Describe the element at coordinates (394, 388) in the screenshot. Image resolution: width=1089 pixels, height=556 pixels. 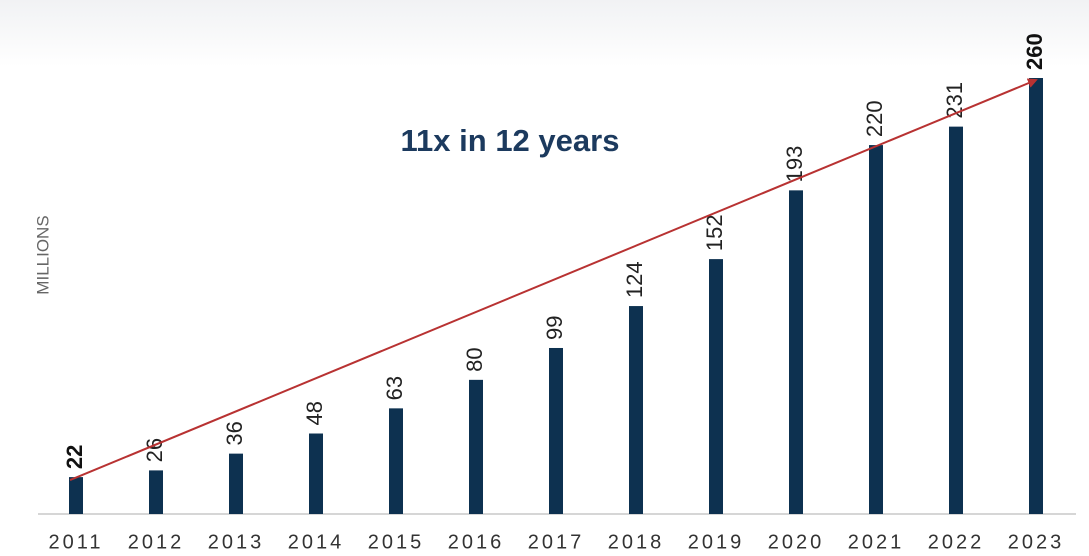
I see `data-label: 63` at that location.